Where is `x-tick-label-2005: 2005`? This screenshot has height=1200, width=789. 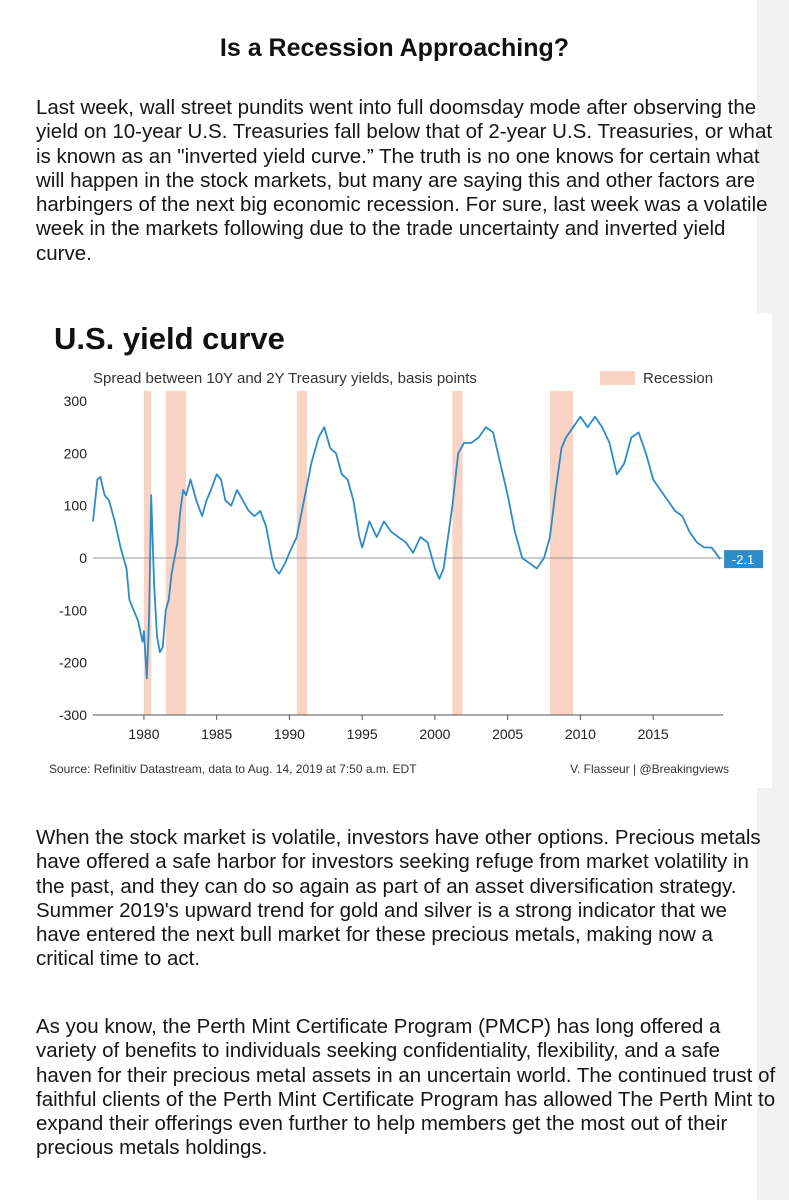
x-tick-label-2005: 2005 is located at coordinates (507, 734).